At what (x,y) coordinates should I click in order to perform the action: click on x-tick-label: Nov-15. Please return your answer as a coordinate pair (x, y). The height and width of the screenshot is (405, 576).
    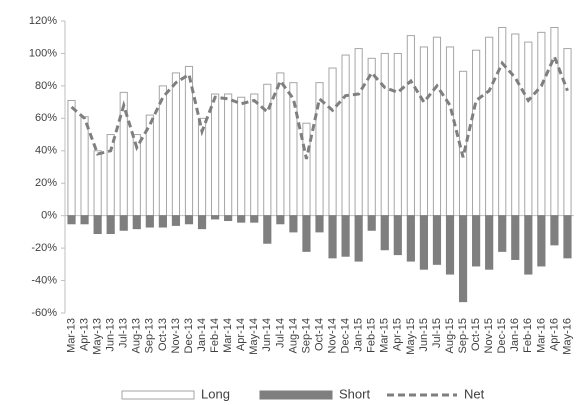
    Looking at the image, I should click on (489, 335).